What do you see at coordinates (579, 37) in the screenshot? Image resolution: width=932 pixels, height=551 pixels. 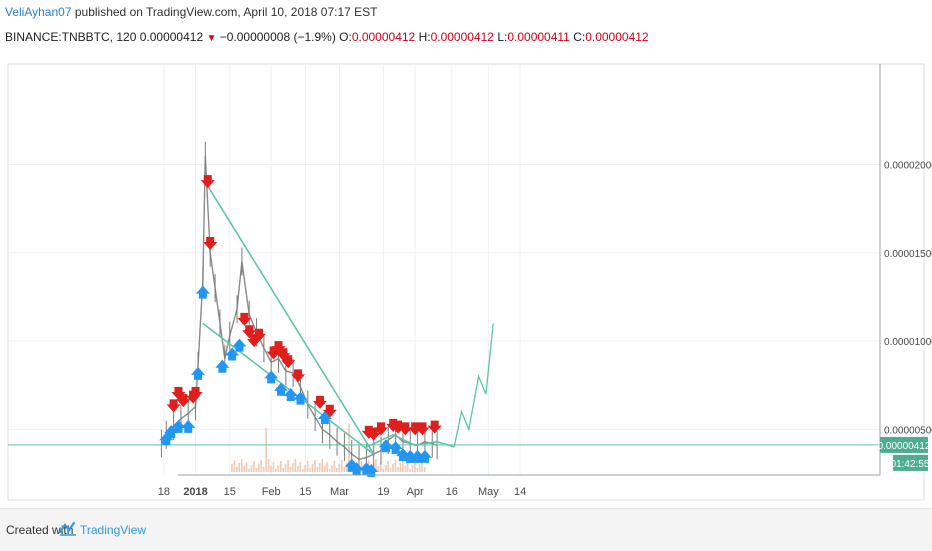 I see `close-label: C:` at bounding box center [579, 37].